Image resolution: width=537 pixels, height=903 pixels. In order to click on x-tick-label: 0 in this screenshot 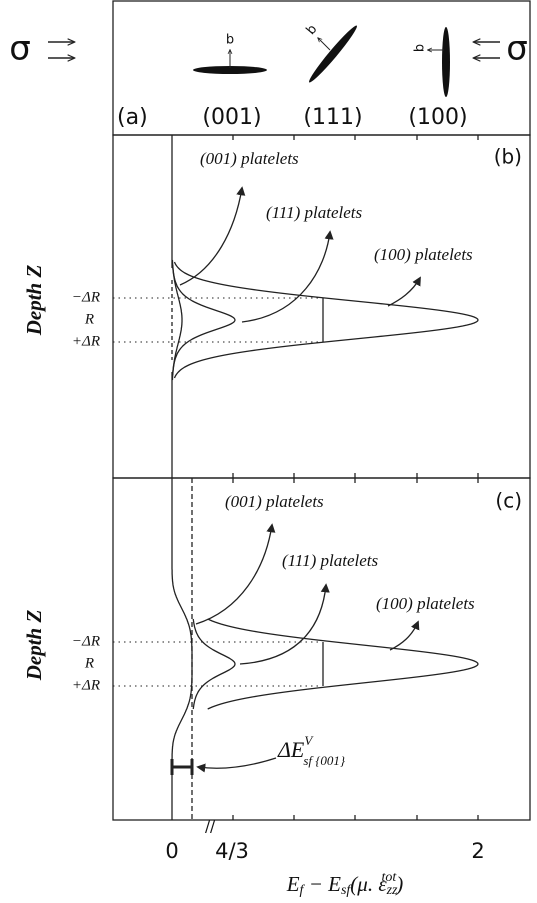, I will do `click(171, 851)`.